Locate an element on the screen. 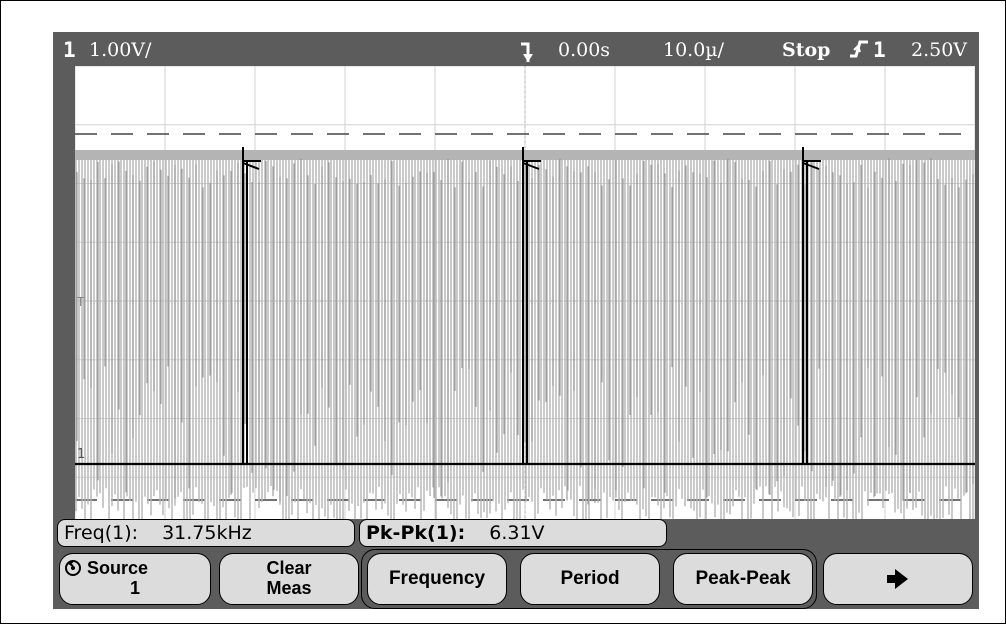 Image resolution: width=1006 pixels, height=624 pixels. source-button-value: 1 is located at coordinates (134, 588).